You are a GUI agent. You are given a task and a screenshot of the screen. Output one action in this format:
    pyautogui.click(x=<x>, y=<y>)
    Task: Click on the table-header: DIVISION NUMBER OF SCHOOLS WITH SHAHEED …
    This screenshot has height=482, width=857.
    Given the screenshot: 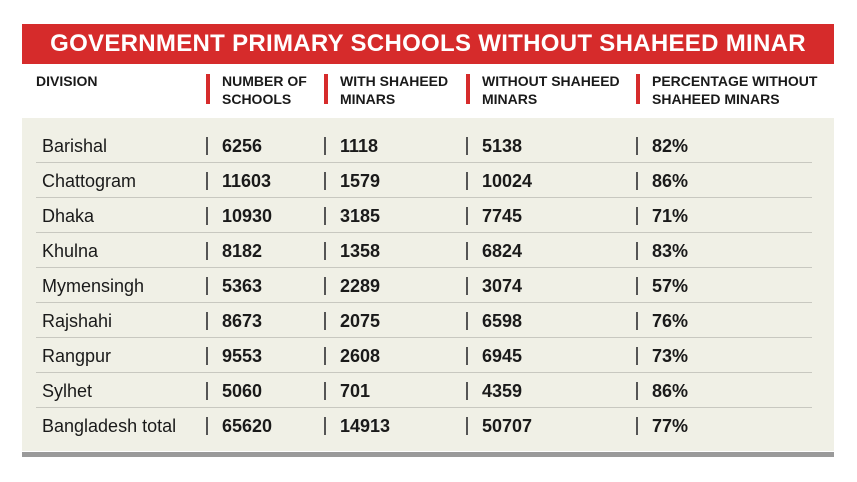 What is the action you would take?
    pyautogui.click(x=428, y=91)
    